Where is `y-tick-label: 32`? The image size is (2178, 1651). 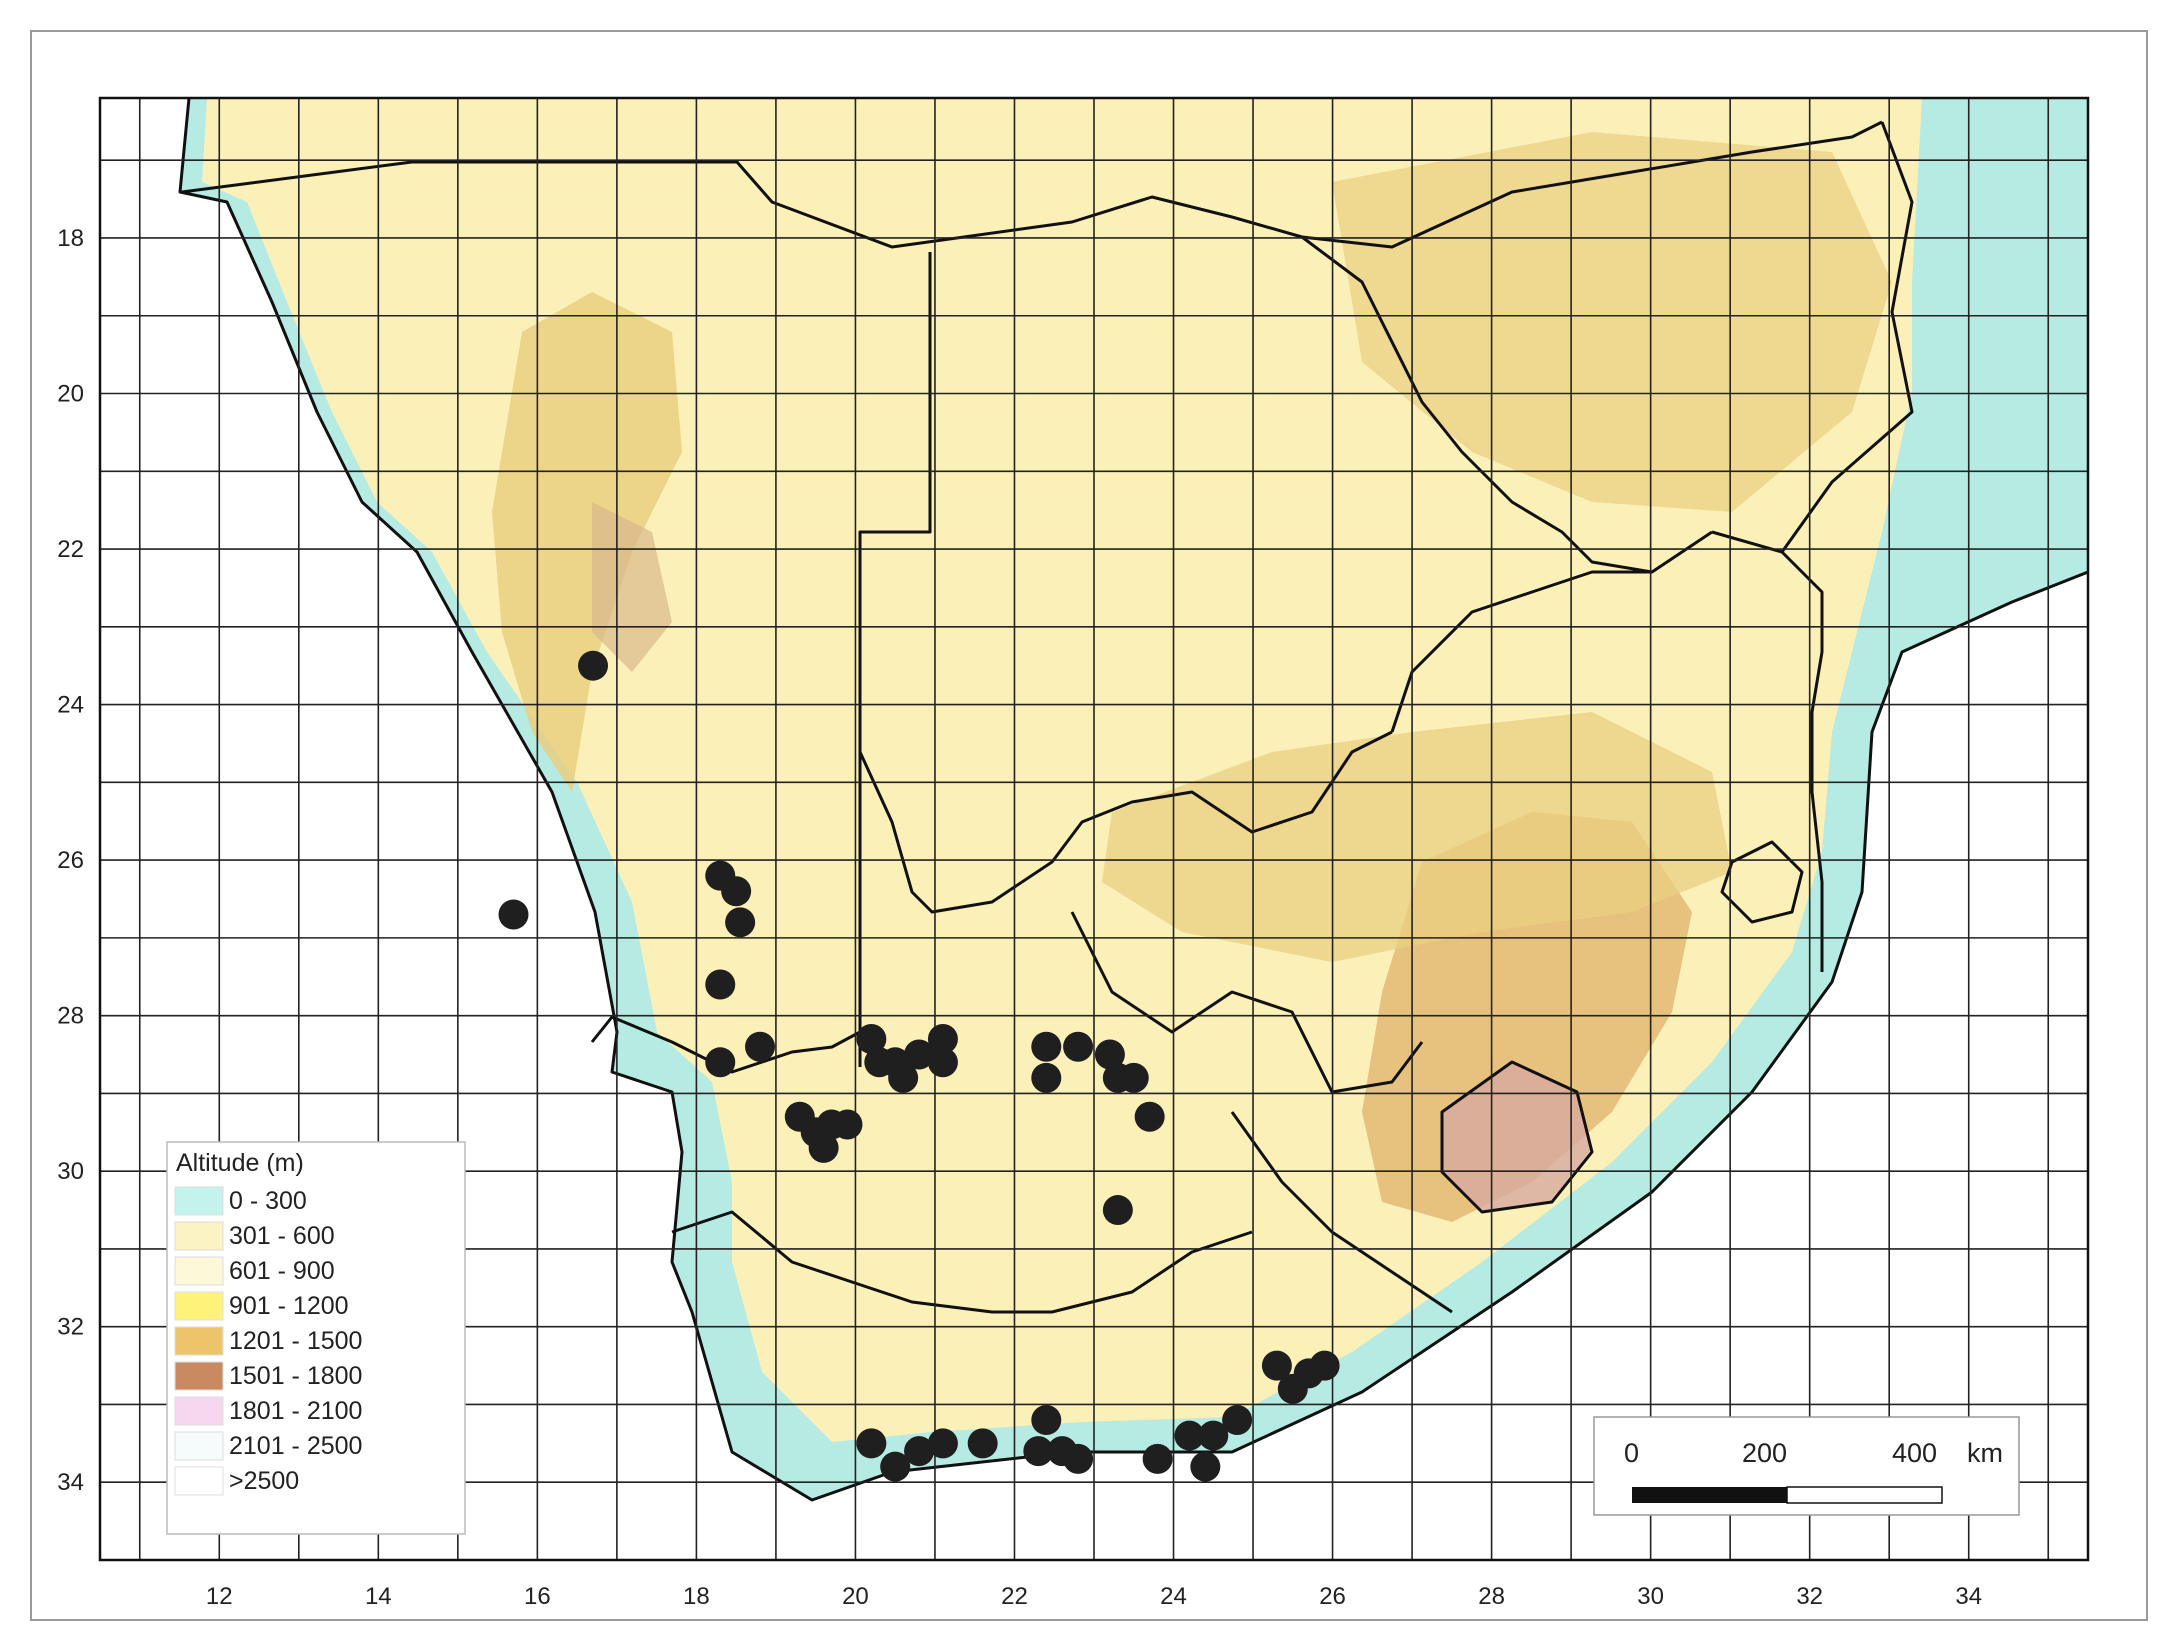 y-tick-label: 32 is located at coordinates (70, 1327).